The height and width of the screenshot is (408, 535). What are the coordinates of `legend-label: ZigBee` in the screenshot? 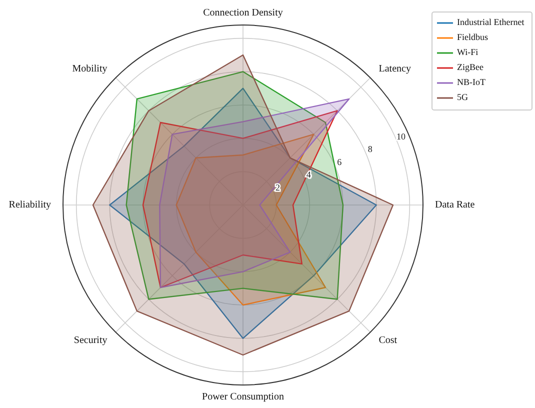 It's located at (470, 67).